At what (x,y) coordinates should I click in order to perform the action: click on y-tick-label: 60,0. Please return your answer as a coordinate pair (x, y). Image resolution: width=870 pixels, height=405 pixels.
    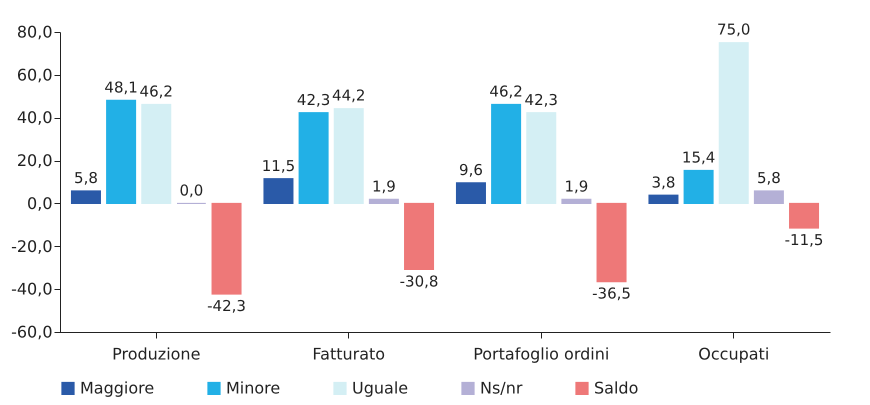
    Looking at the image, I should click on (34, 74).